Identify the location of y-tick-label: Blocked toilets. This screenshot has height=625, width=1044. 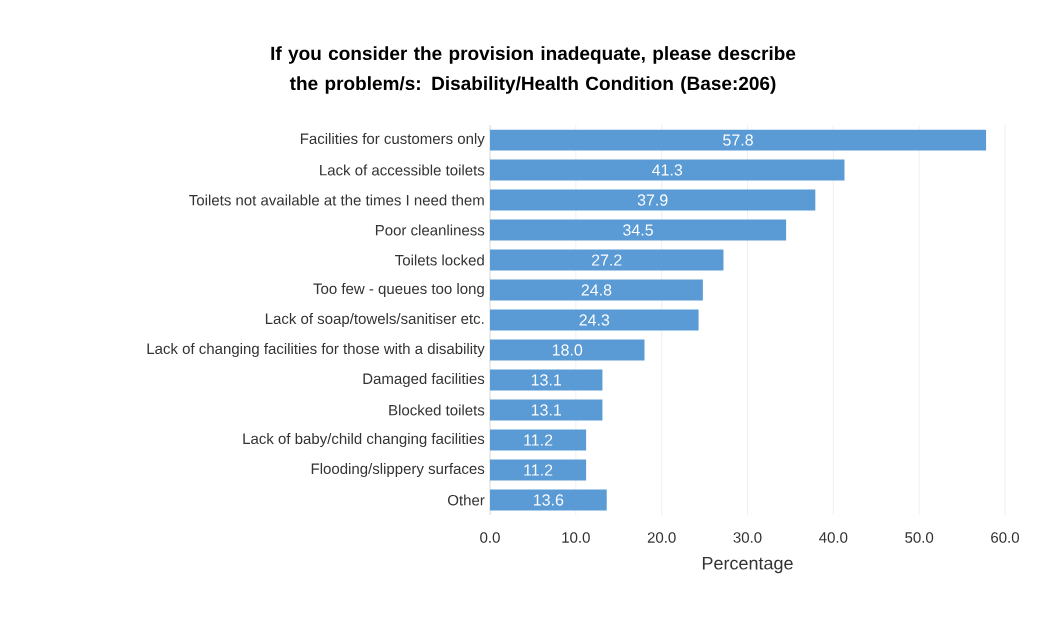
(437, 410).